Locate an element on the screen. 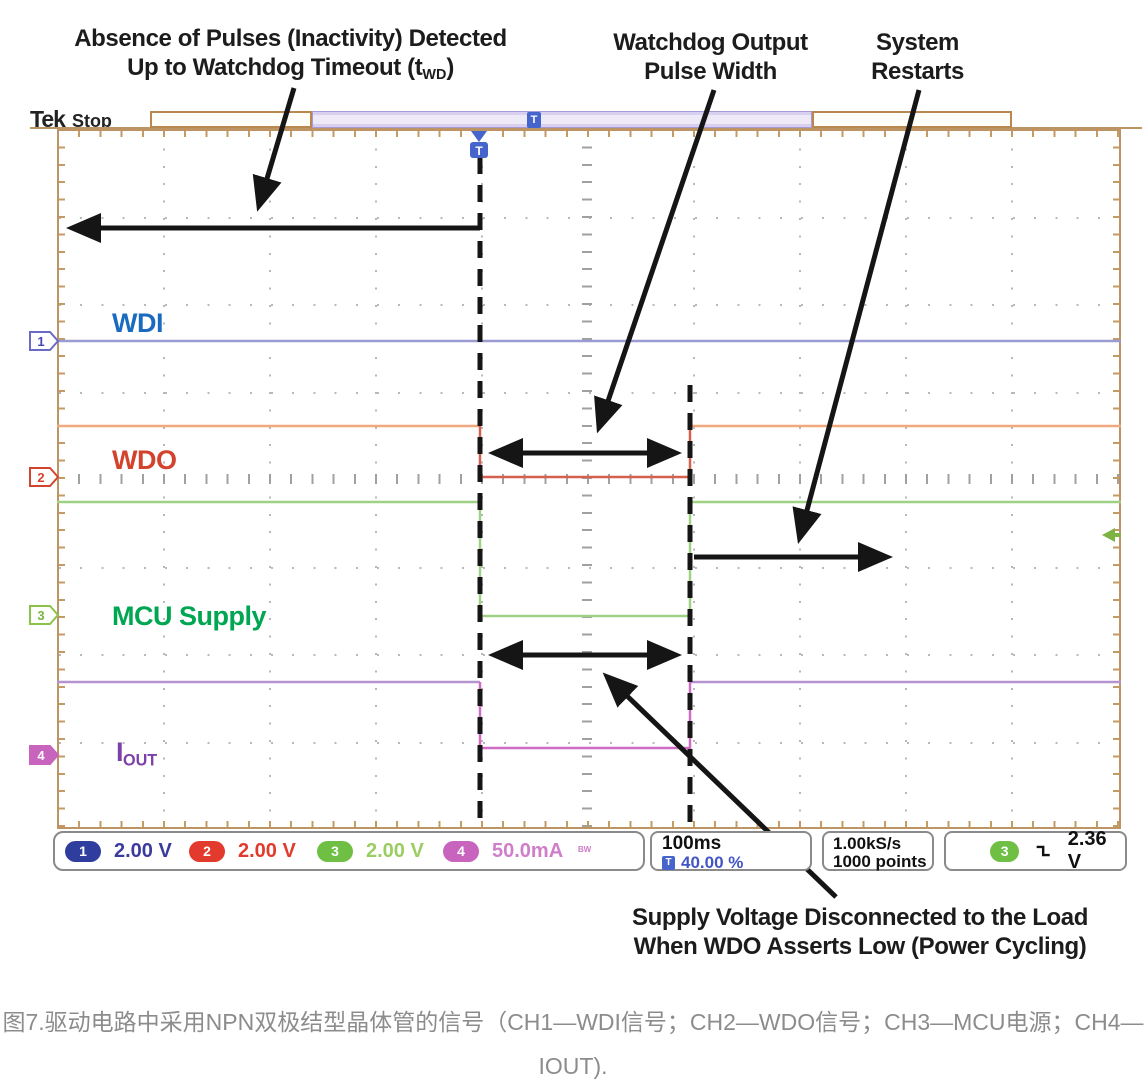  acquisition-readout: 1.00kS/s 1000 points is located at coordinates (878, 851).